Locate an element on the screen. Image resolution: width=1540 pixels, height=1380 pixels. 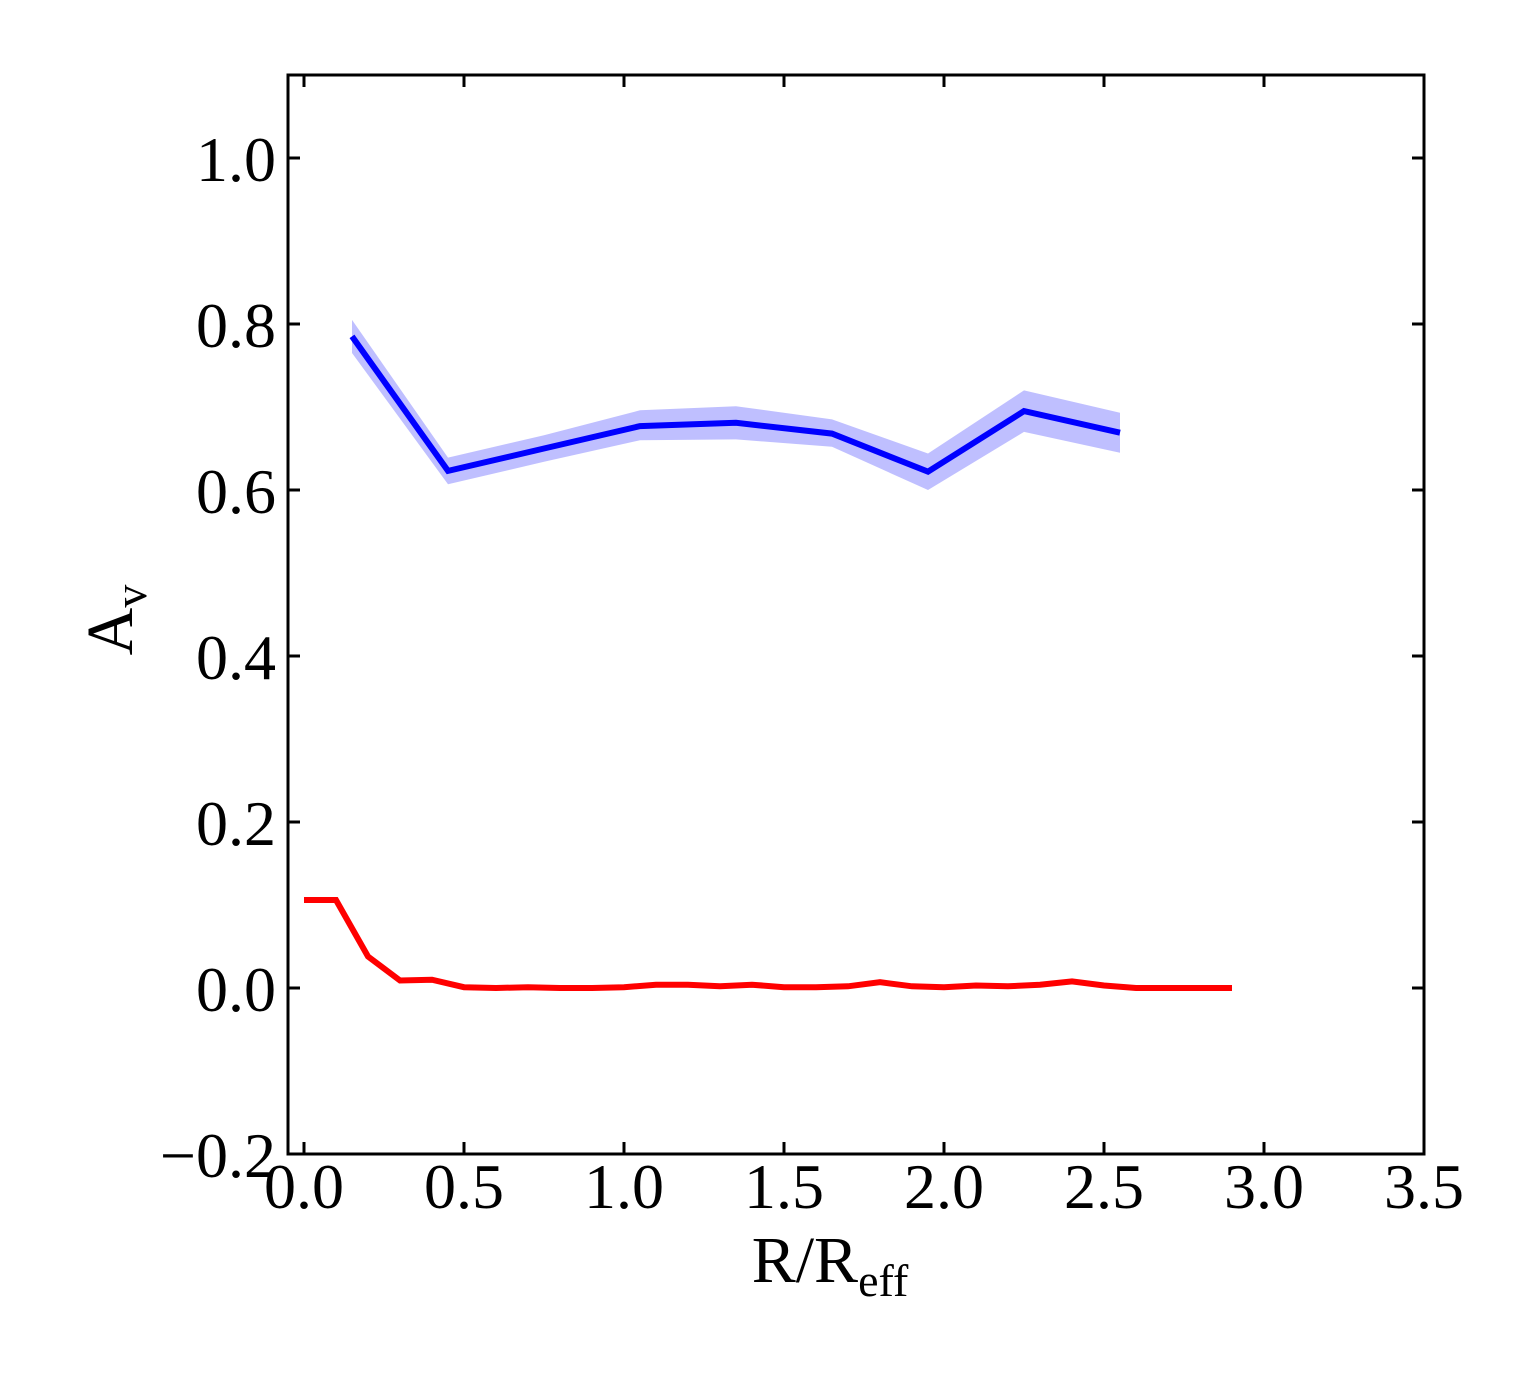
x-axis-label: R/Reff is located at coordinates (830, 1265).